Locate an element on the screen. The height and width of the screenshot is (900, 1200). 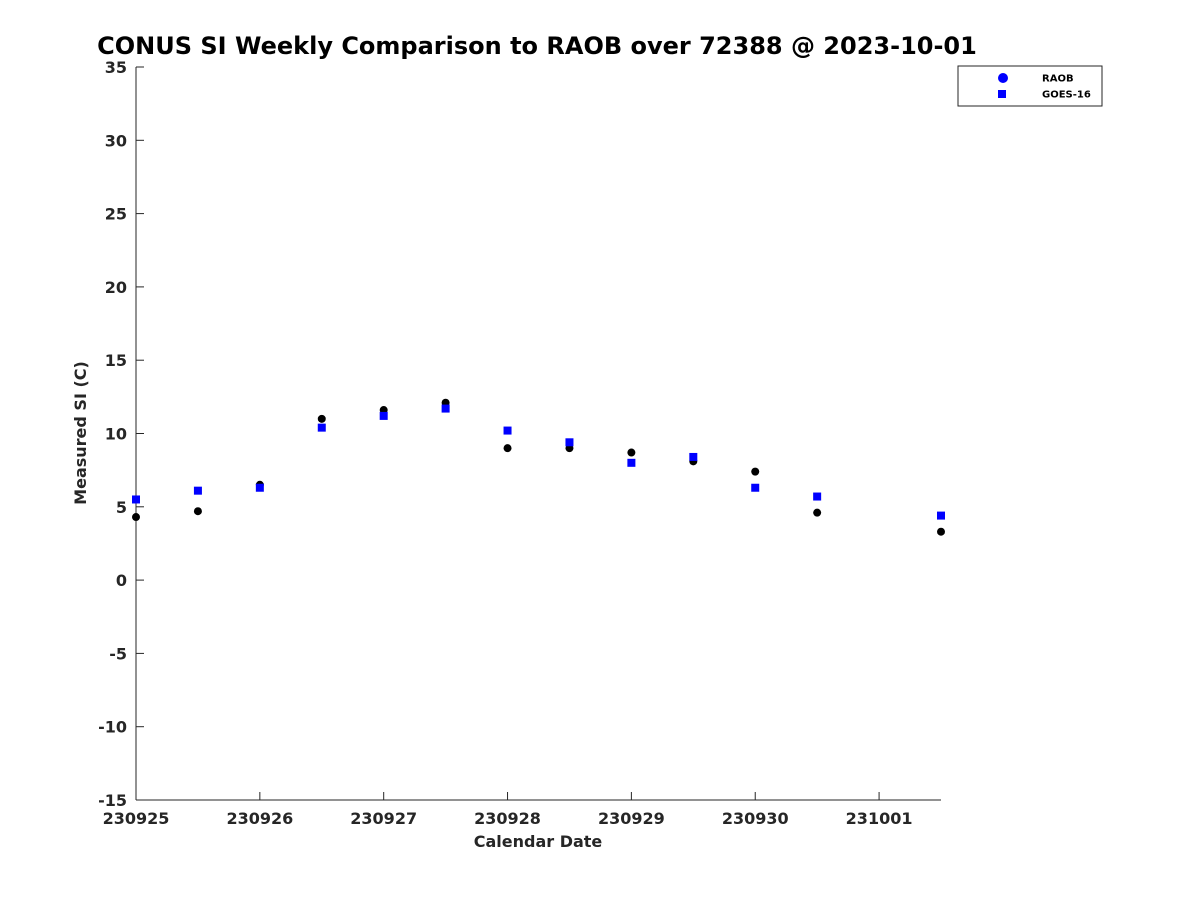
y-tick-label: 15 is located at coordinates (116, 360).